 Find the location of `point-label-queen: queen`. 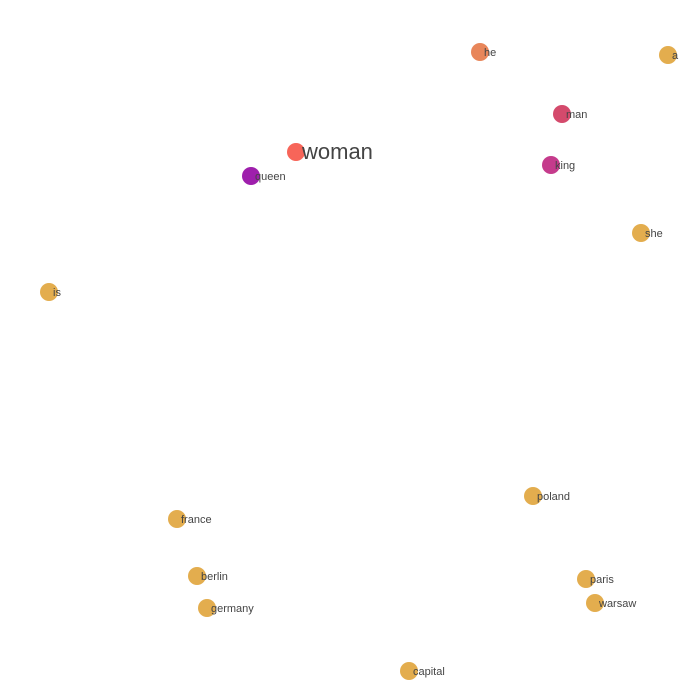

point-label-queen: queen is located at coordinates (270, 177).